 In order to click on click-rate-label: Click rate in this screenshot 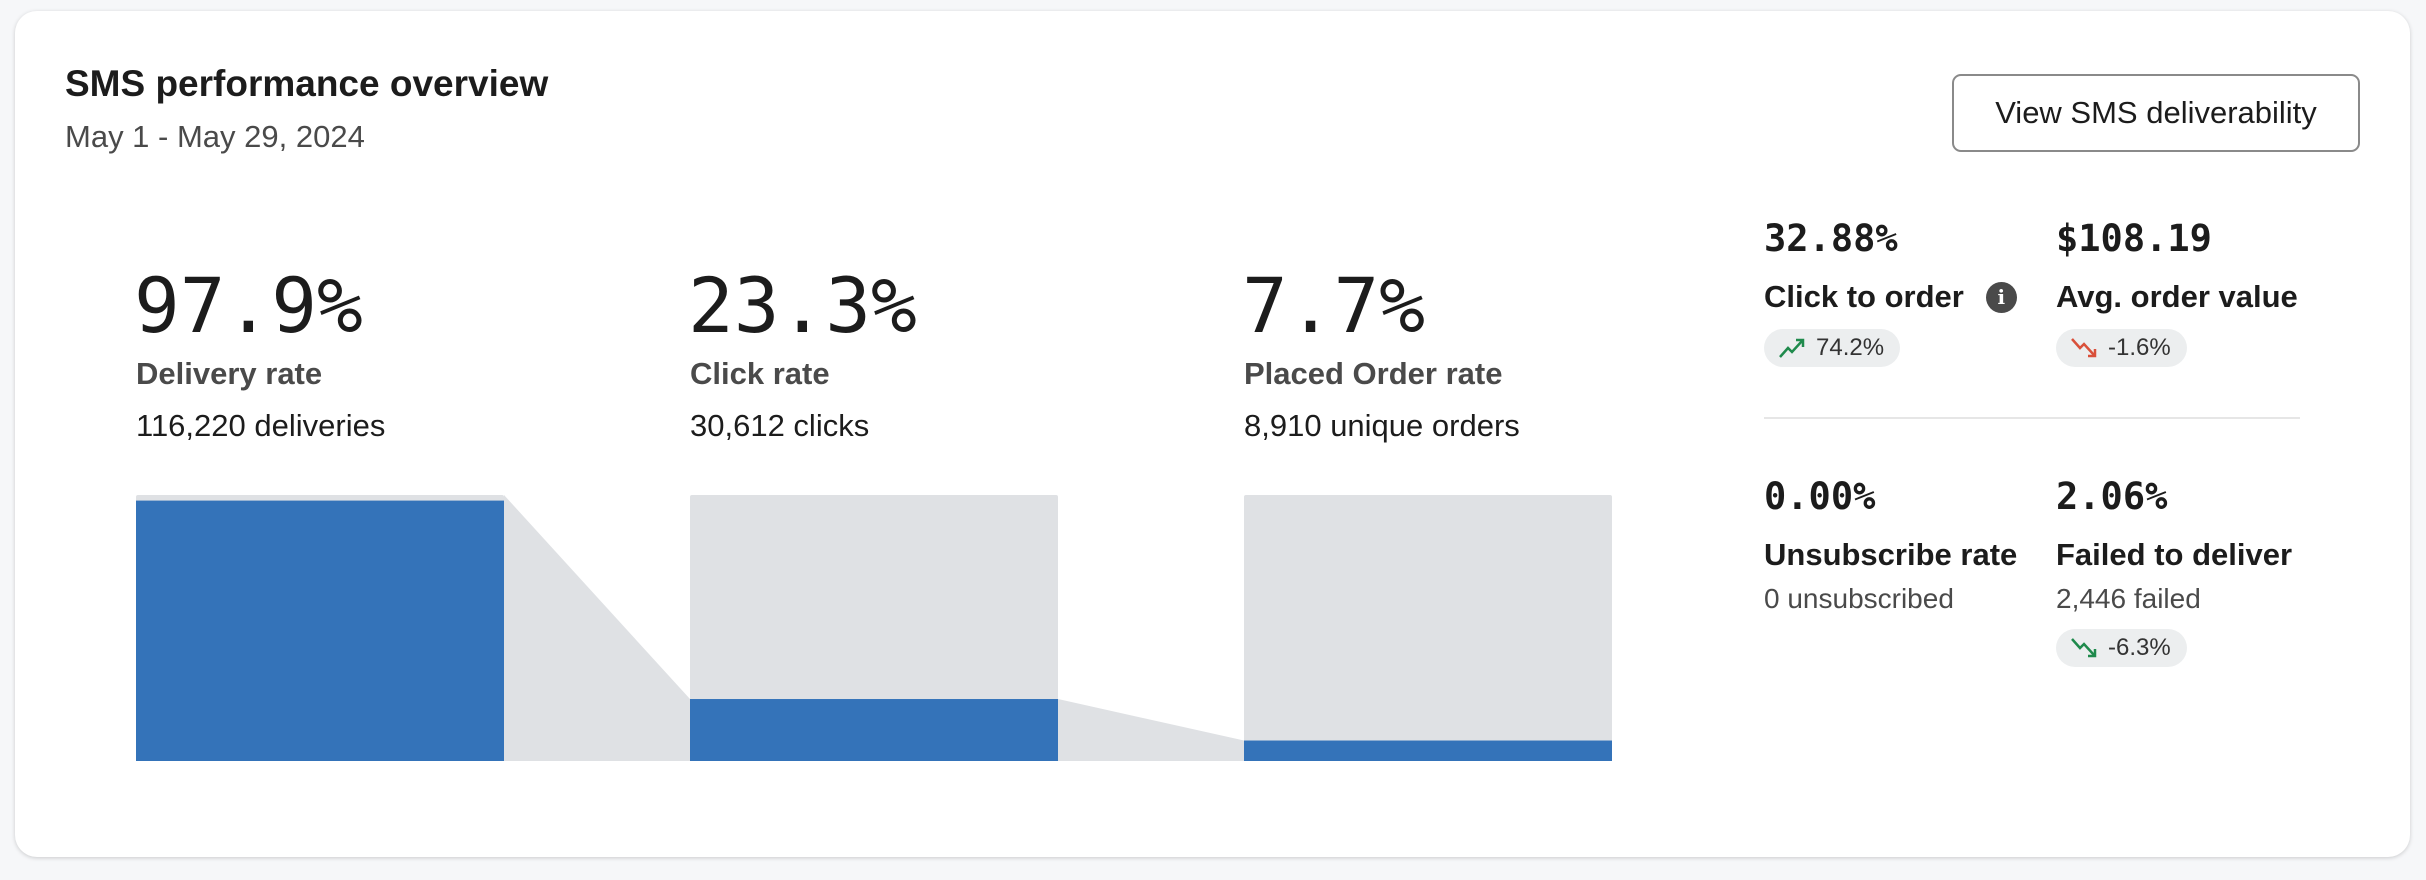, I will do `click(760, 373)`.